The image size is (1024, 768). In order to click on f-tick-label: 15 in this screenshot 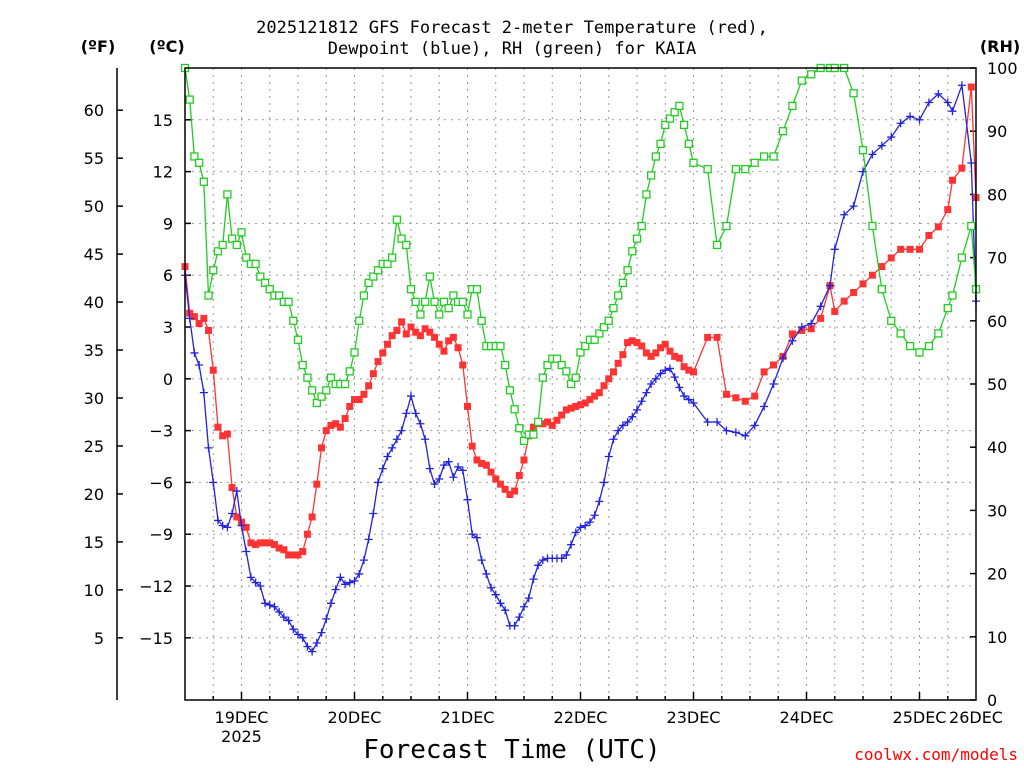, I will do `click(94, 542)`.